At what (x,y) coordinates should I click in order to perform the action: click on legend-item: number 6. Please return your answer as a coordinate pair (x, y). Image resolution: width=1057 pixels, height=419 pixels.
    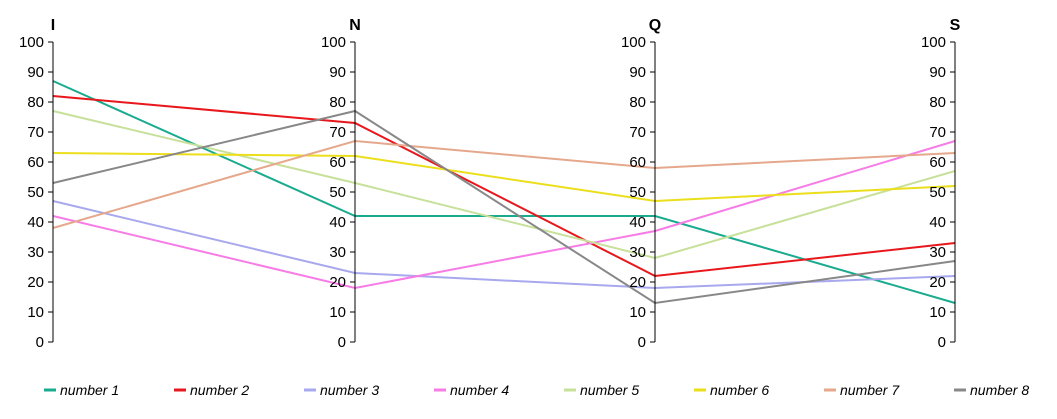
    Looking at the image, I should click on (731, 390).